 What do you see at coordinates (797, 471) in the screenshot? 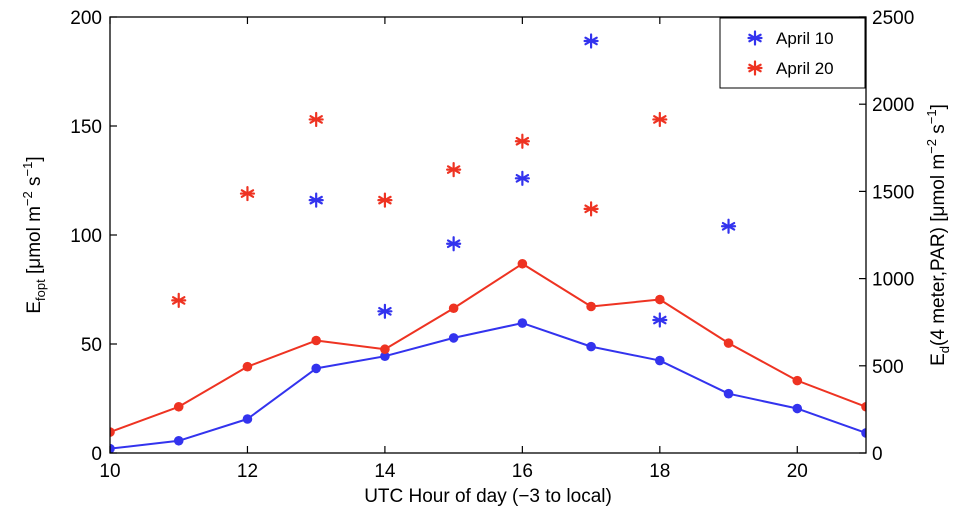
I see `x-tick-label: 20` at bounding box center [797, 471].